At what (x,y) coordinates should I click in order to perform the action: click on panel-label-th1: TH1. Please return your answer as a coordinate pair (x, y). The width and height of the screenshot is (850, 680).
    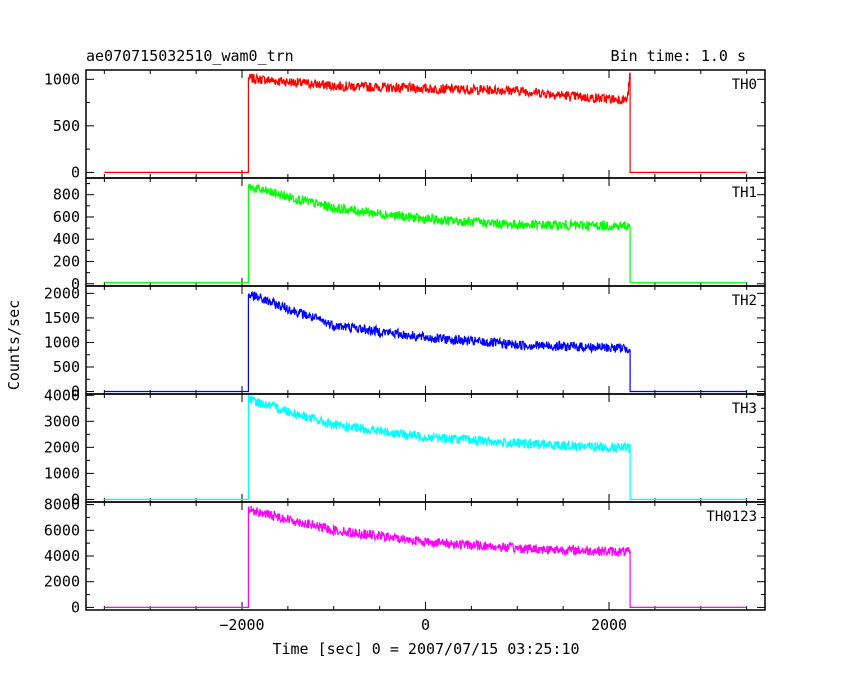
    Looking at the image, I should click on (744, 193).